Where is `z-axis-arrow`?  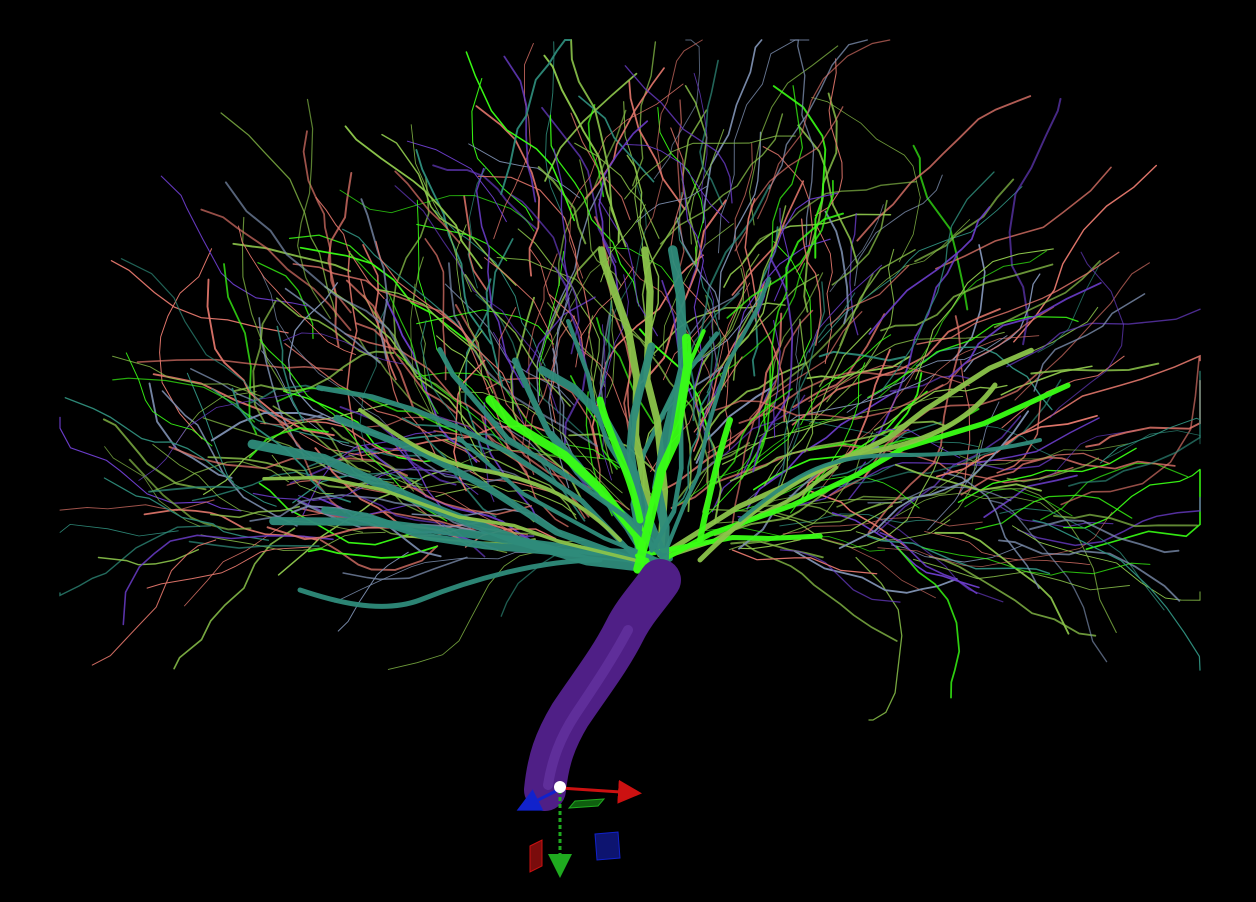
z-axis-arrow is located at coordinates (537, 799).